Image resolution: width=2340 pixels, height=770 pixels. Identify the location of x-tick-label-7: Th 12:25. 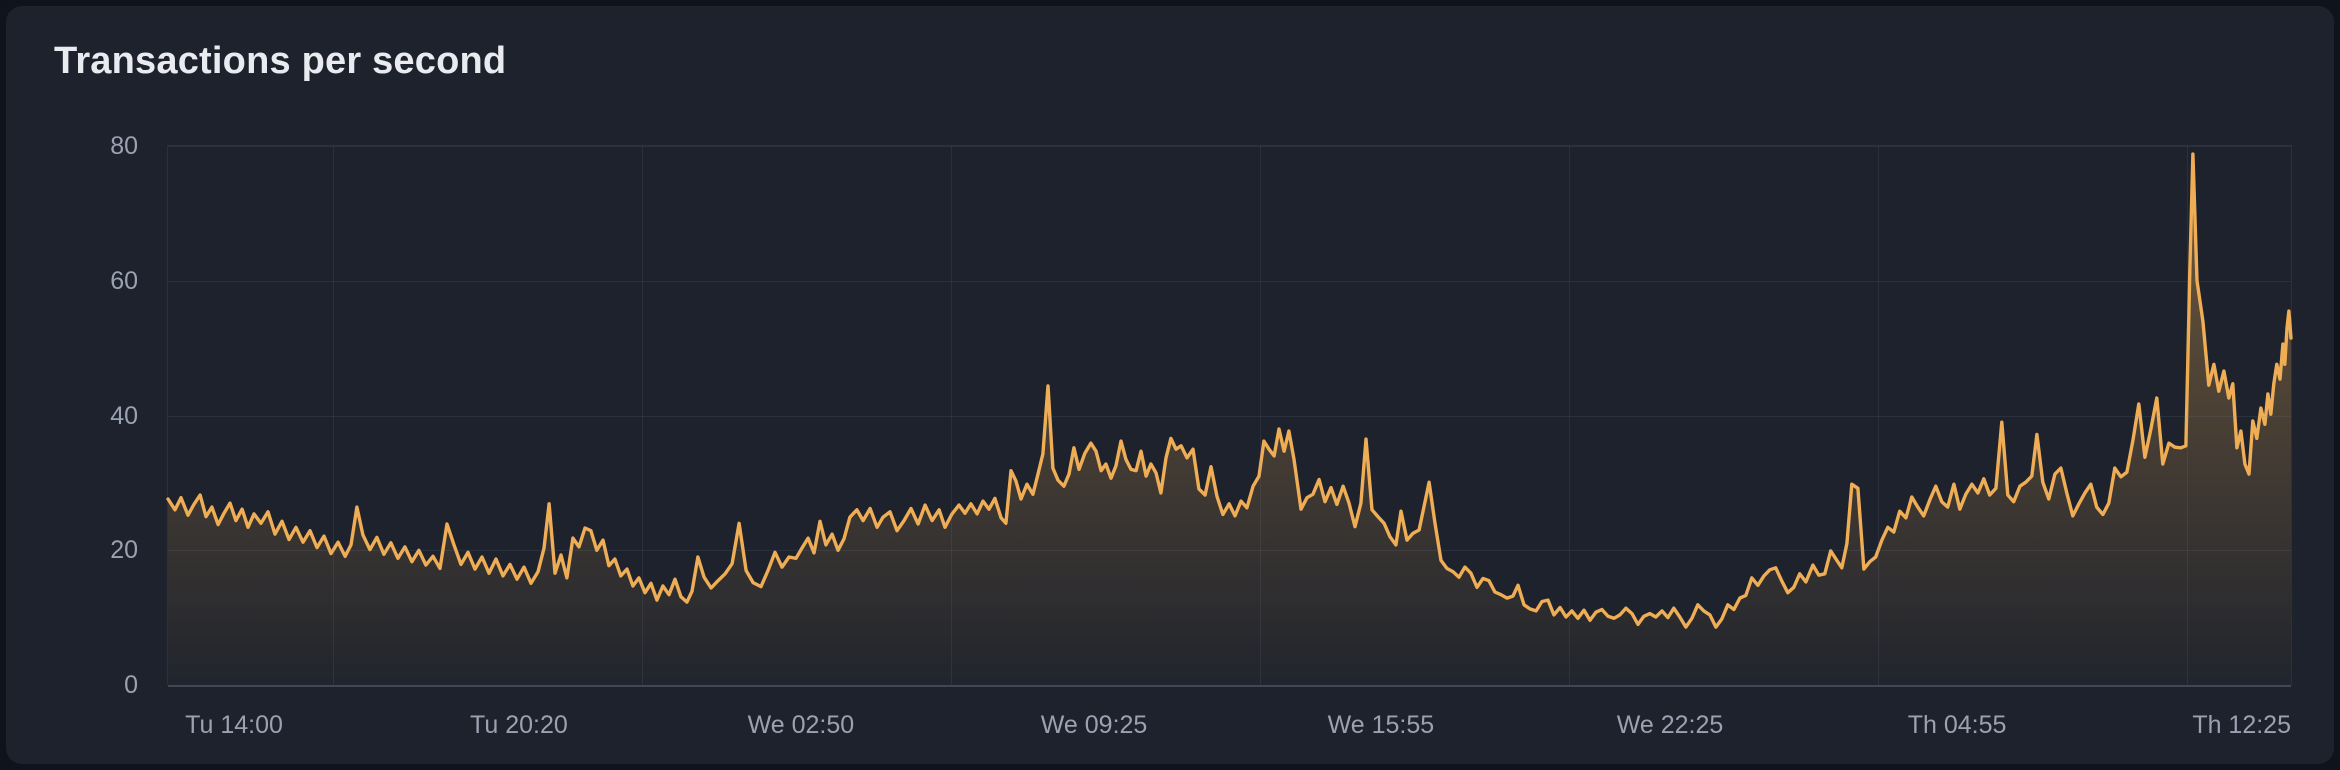
(2241, 725).